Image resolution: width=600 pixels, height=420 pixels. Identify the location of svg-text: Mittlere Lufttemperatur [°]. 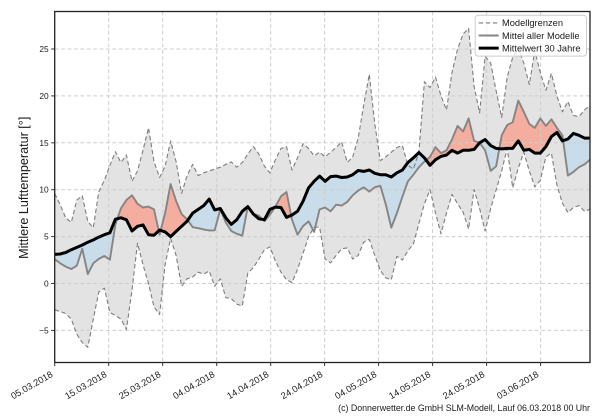
(24, 188).